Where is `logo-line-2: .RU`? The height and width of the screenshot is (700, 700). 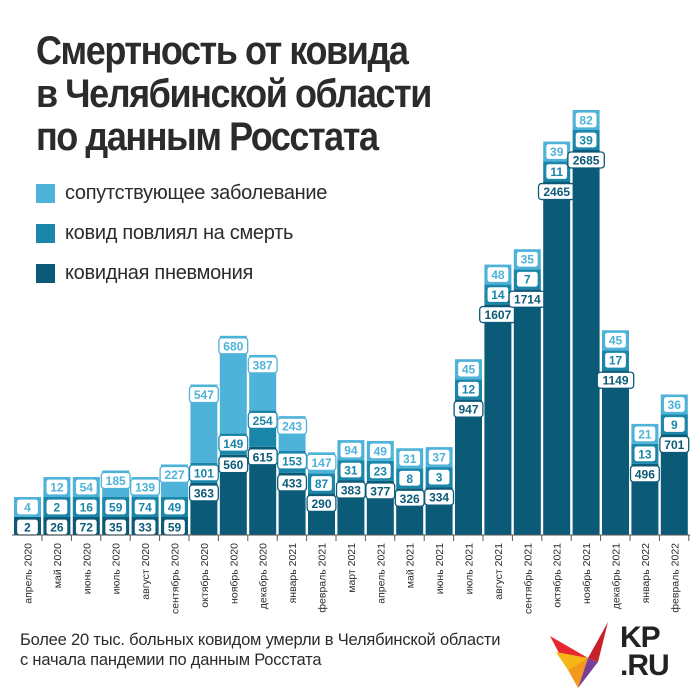 logo-line-2: .RU is located at coordinates (645, 665).